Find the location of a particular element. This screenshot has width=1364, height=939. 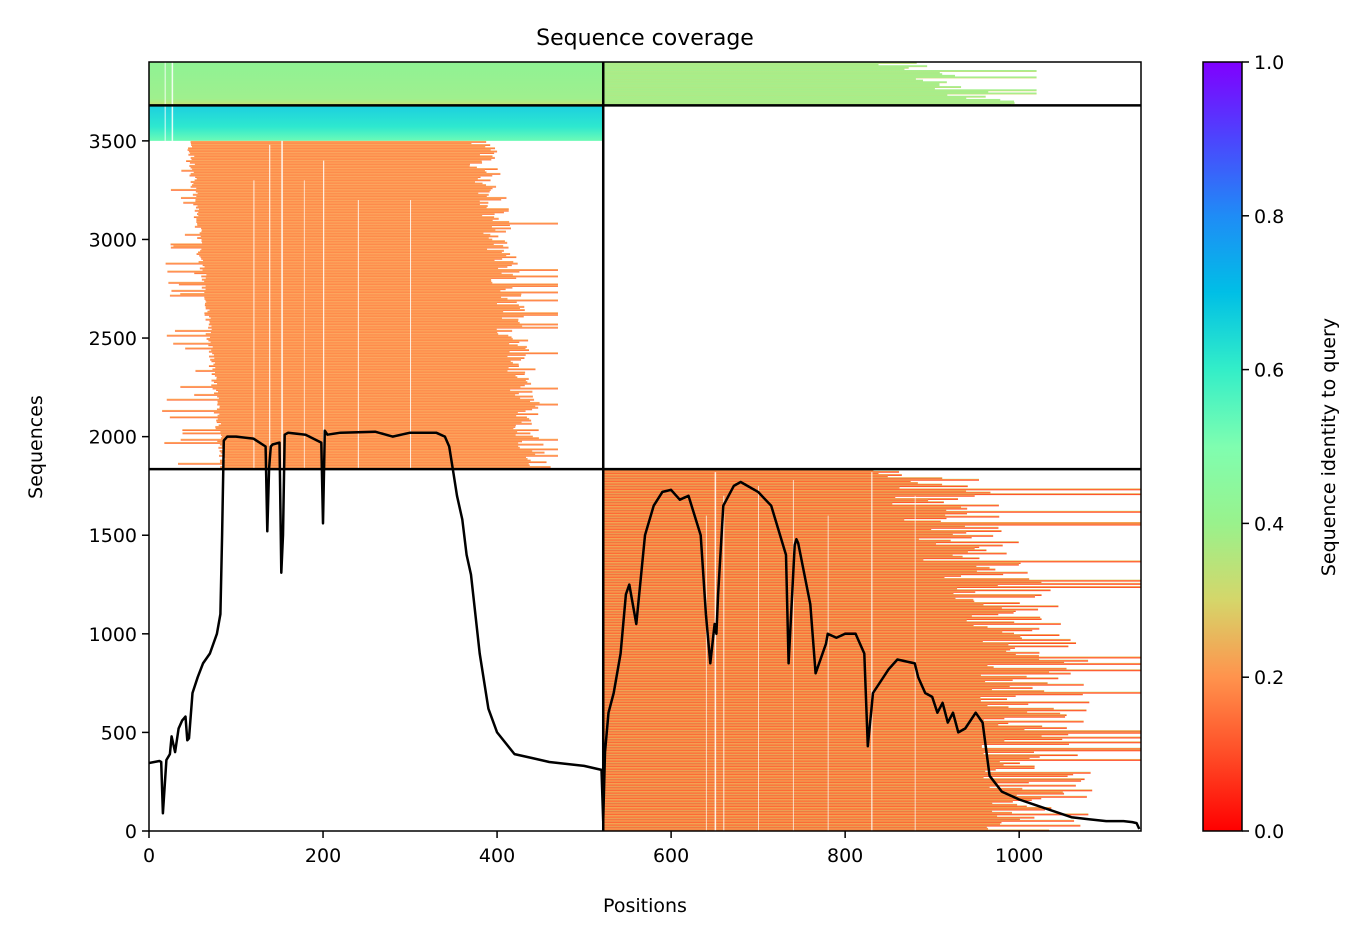

colorbar is located at coordinates (1222, 446).